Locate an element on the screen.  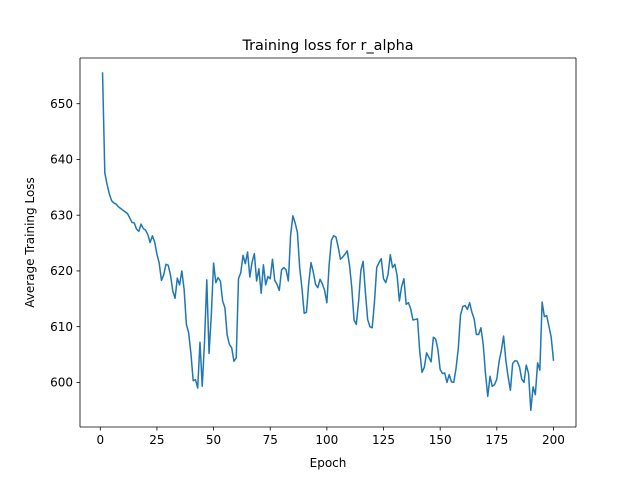
y-tick-label: 600 is located at coordinates (61, 383).